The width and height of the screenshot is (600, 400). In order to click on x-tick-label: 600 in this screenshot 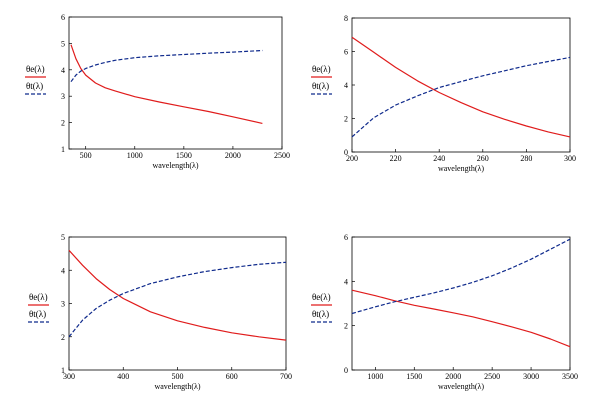, I will do `click(232, 376)`.